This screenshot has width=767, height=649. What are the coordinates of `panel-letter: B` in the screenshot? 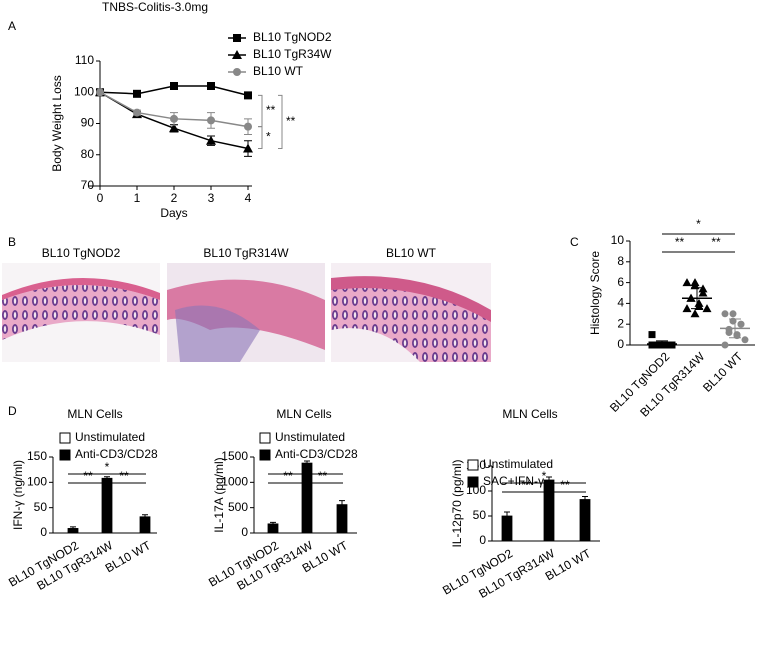 It's located at (12, 242).